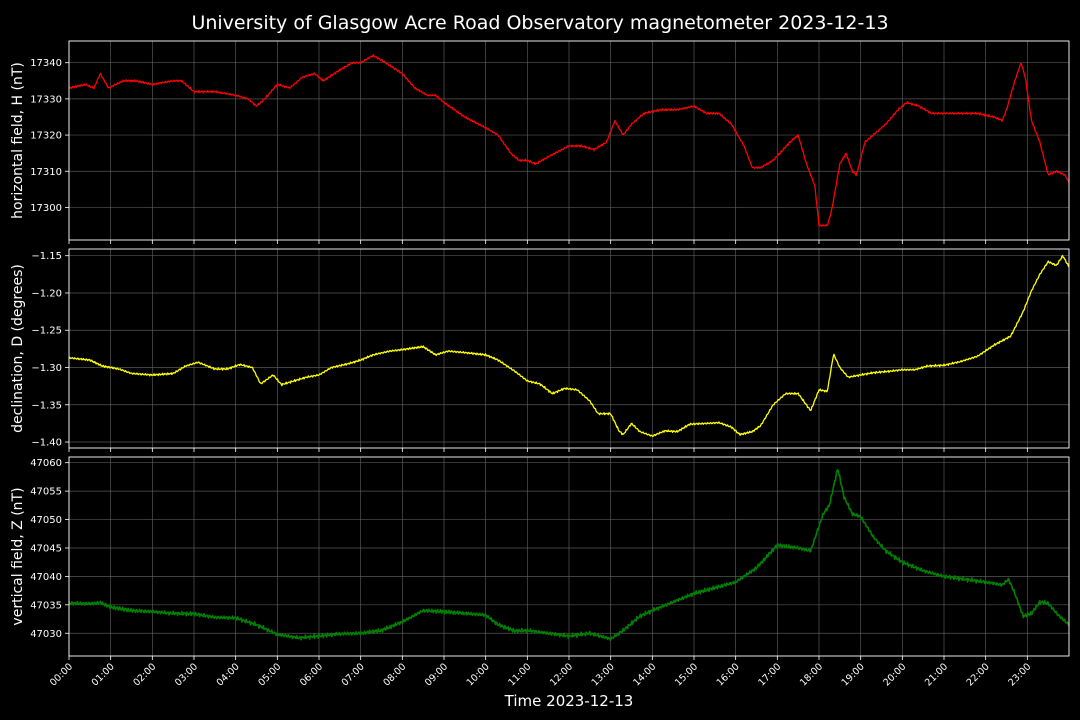 Image resolution: width=1080 pixels, height=720 pixels. Describe the element at coordinates (728, 674) in the screenshot. I see `x-tick-label: 16:00` at that location.